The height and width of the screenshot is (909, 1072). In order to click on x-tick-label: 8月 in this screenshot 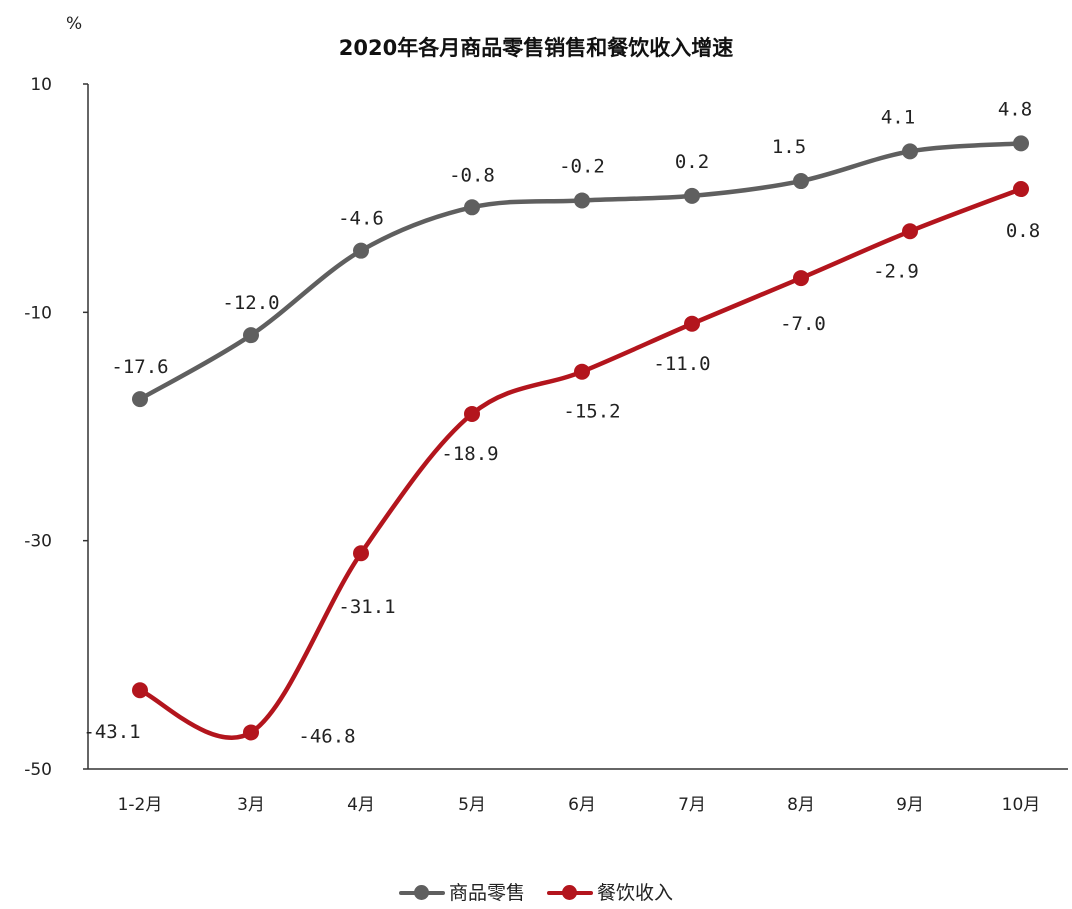, I will do `click(801, 805)`.